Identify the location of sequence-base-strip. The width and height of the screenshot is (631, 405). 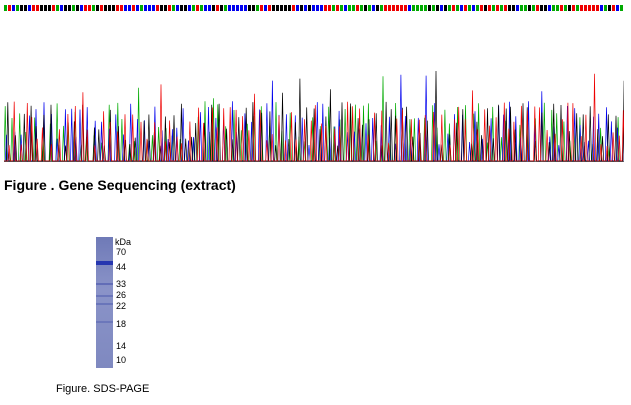
(313, 8).